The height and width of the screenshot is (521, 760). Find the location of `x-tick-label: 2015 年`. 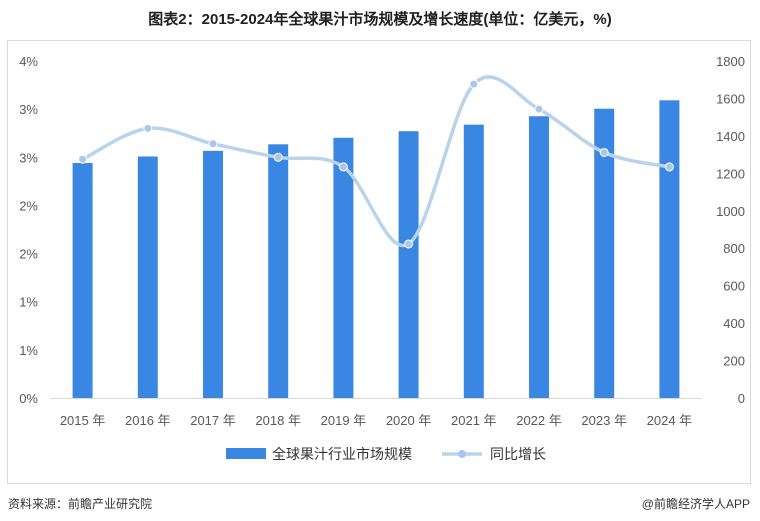

x-tick-label: 2015 年 is located at coordinates (83, 420).